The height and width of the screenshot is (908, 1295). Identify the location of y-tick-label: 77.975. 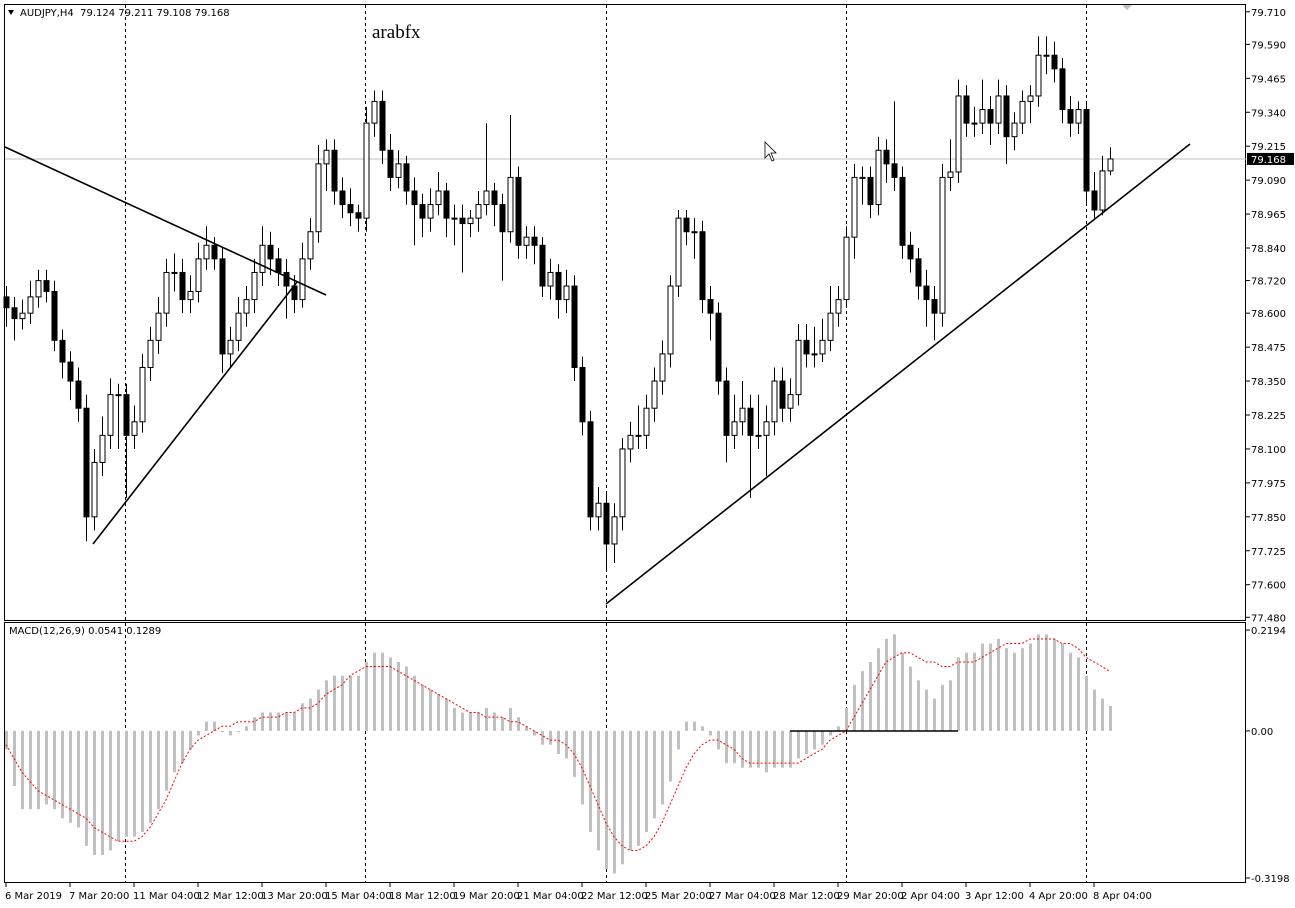
(1268, 484).